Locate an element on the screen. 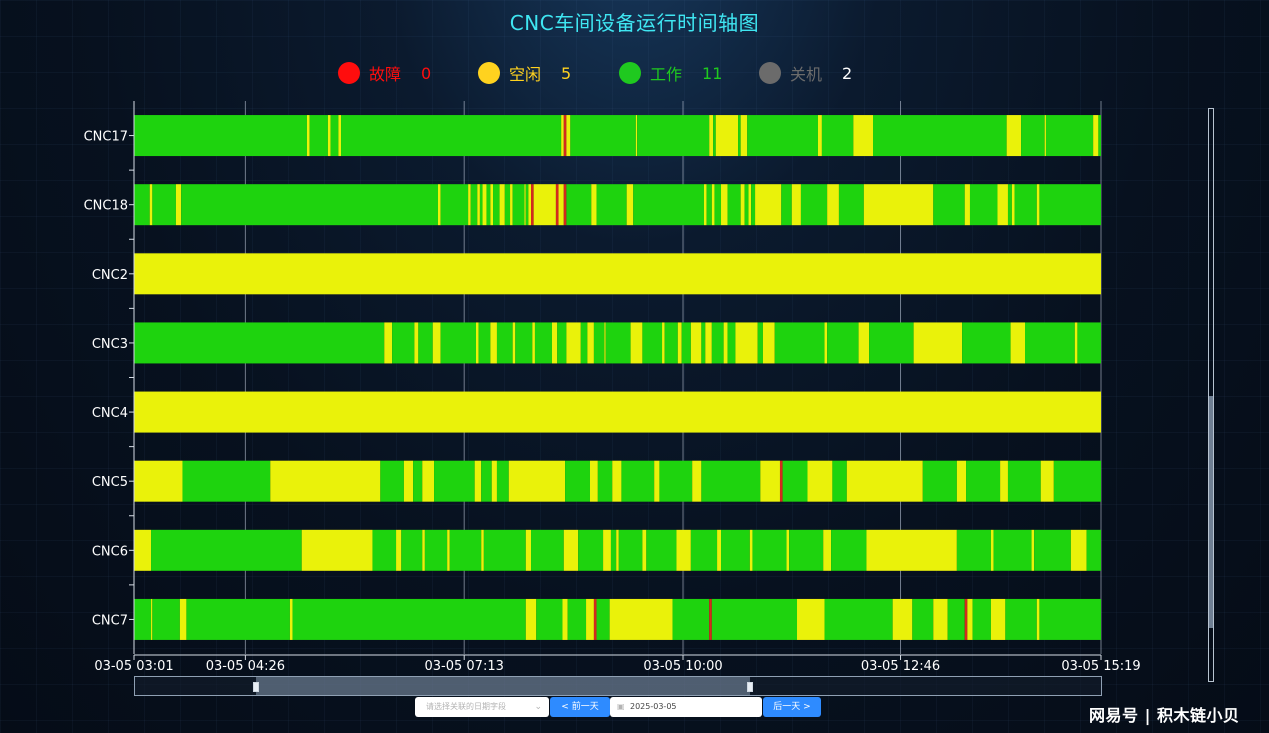 The image size is (1269, 733). legend-item-work: 工作 11 is located at coordinates (670, 73).